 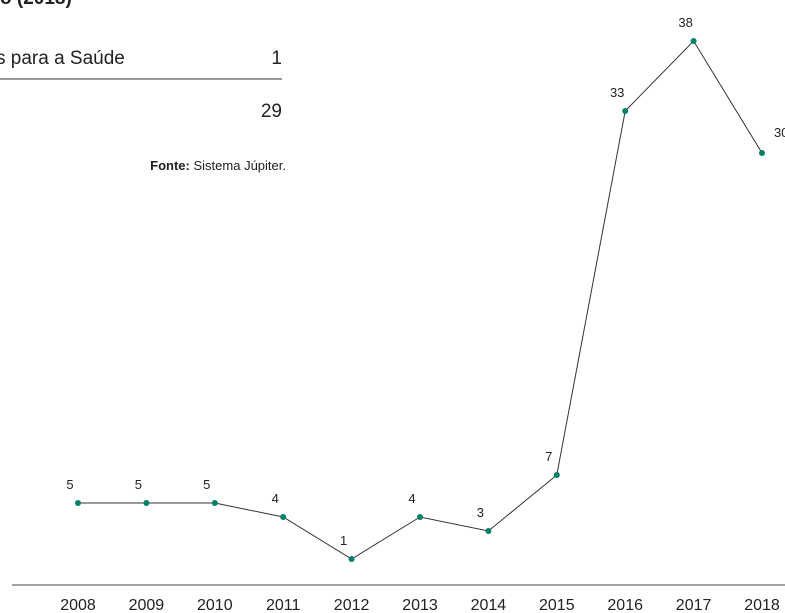 I want to click on source-label: Fonte:, so click(x=170, y=165).